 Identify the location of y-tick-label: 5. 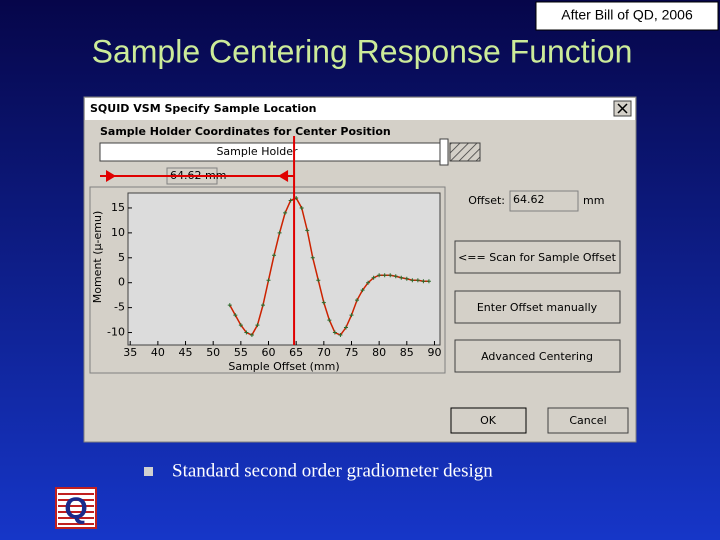
(121, 257).